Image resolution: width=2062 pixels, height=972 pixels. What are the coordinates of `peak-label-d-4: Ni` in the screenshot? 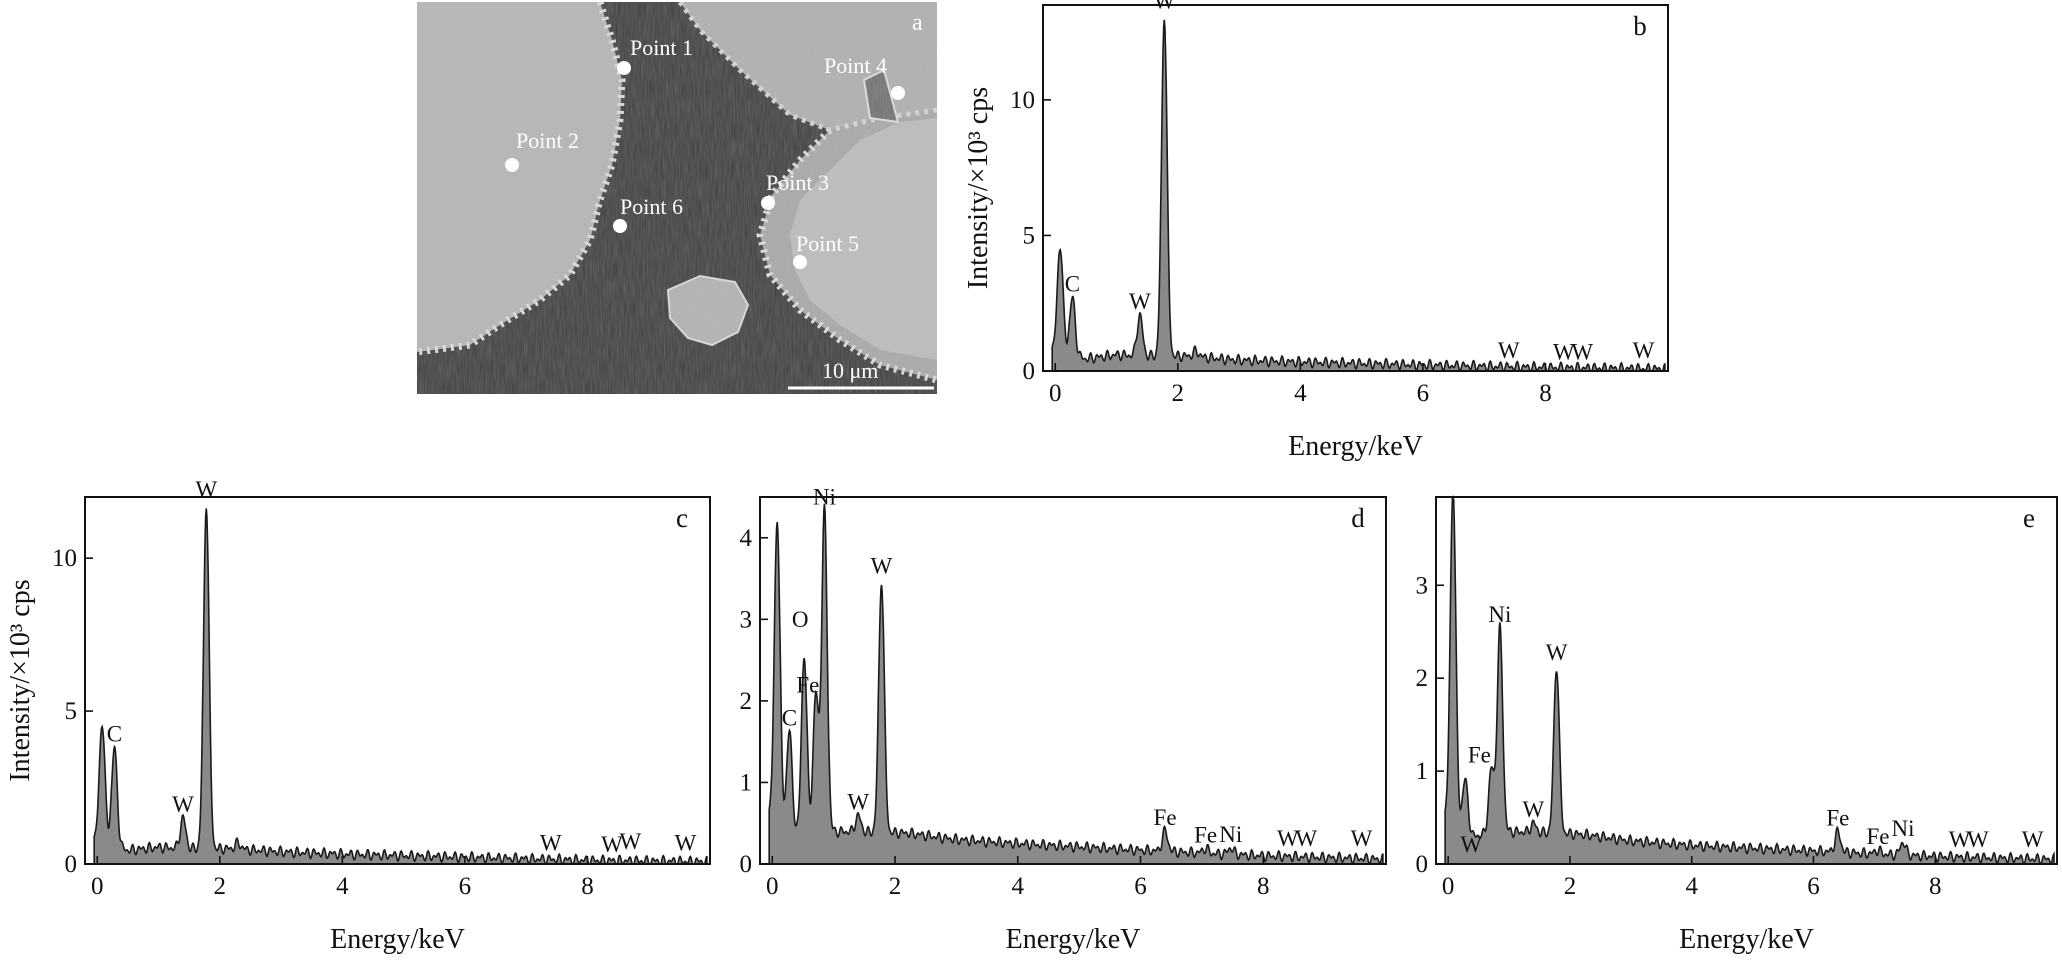 It's located at (824, 496).